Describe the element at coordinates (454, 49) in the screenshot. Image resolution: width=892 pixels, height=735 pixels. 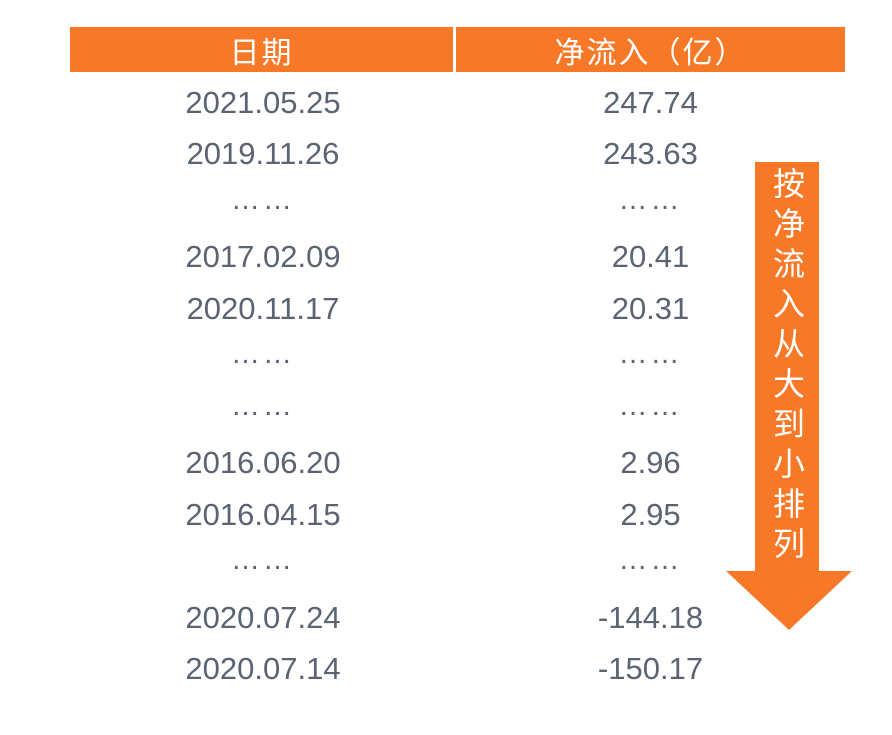
I see `header-column-divider` at that location.